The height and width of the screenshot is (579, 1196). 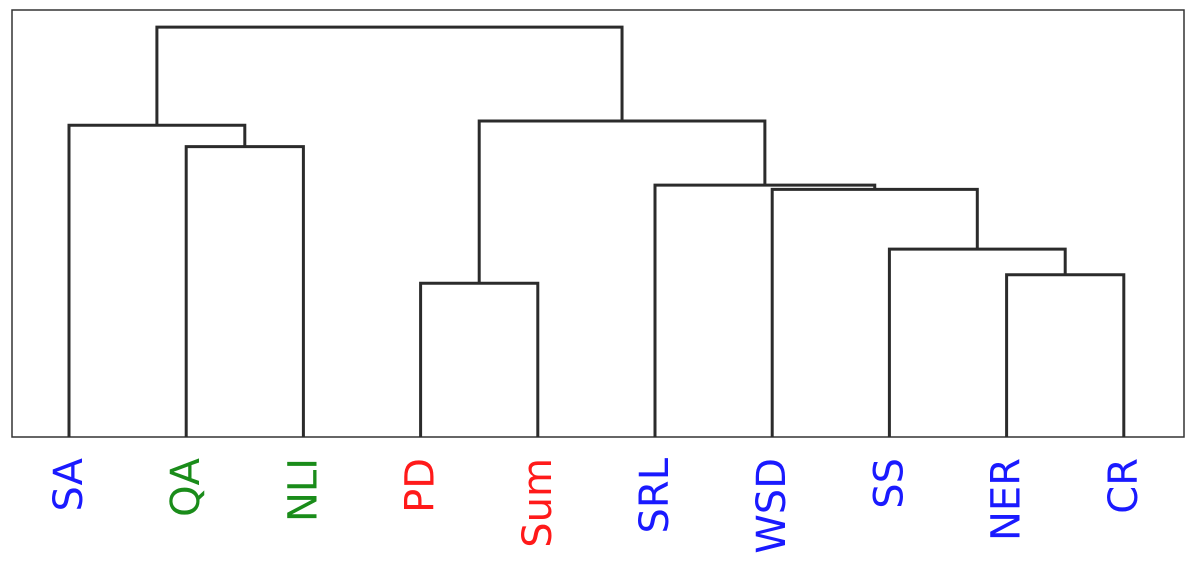 I want to click on dendrogram-link-m5, so click(x=765, y=310).